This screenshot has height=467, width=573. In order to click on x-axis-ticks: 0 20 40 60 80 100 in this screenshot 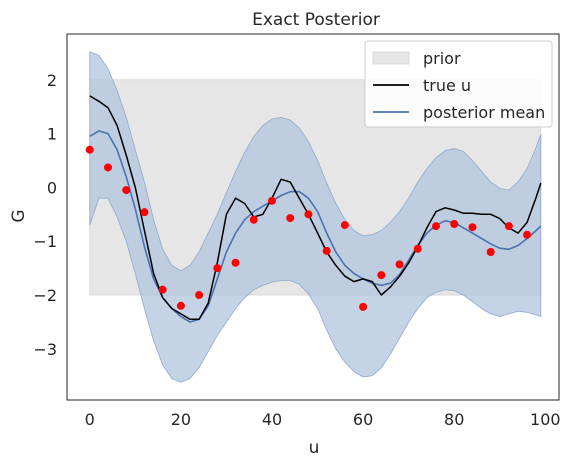, I will do `click(323, 419)`.